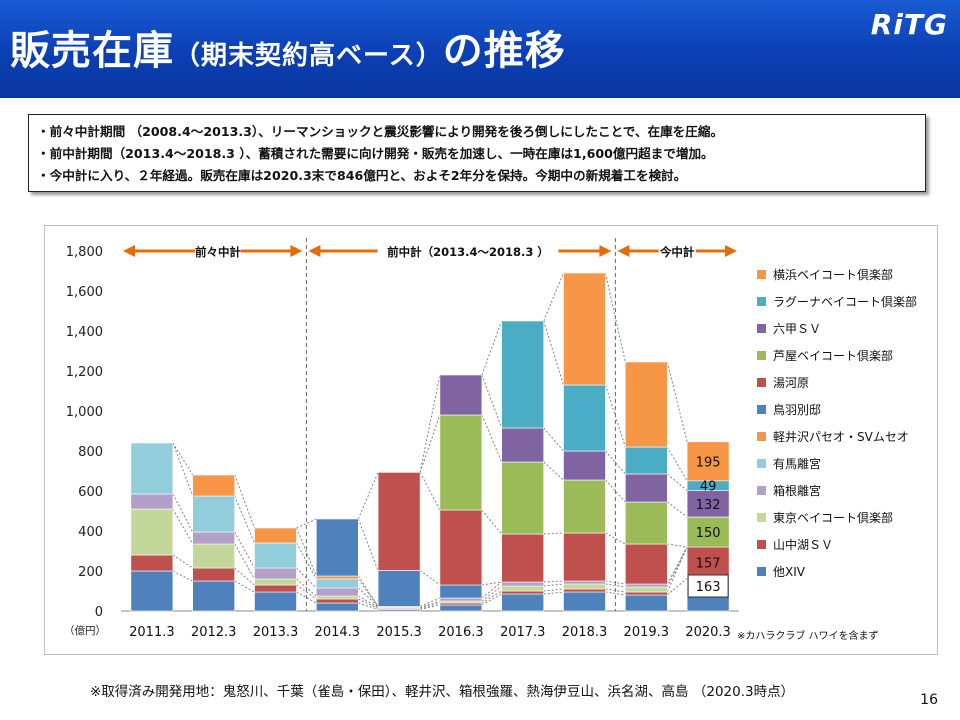 This screenshot has width=960, height=720. What do you see at coordinates (909, 24) in the screenshot?
I see `company-logo: RiTG` at bounding box center [909, 24].